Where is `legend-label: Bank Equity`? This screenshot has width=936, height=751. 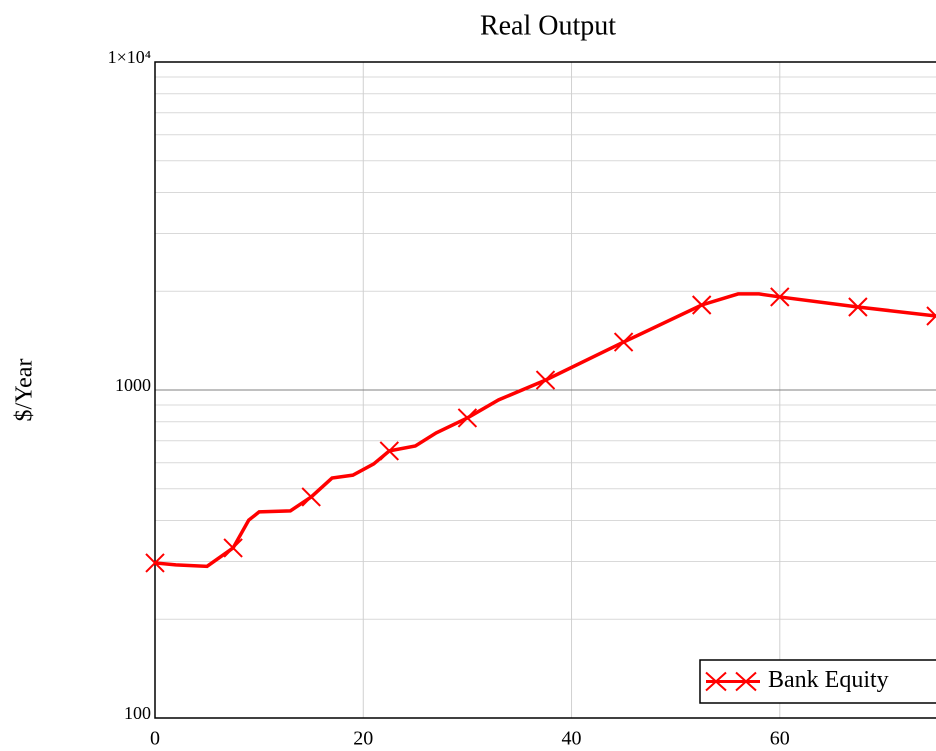
legend-label: Bank Equity is located at coordinates (828, 680).